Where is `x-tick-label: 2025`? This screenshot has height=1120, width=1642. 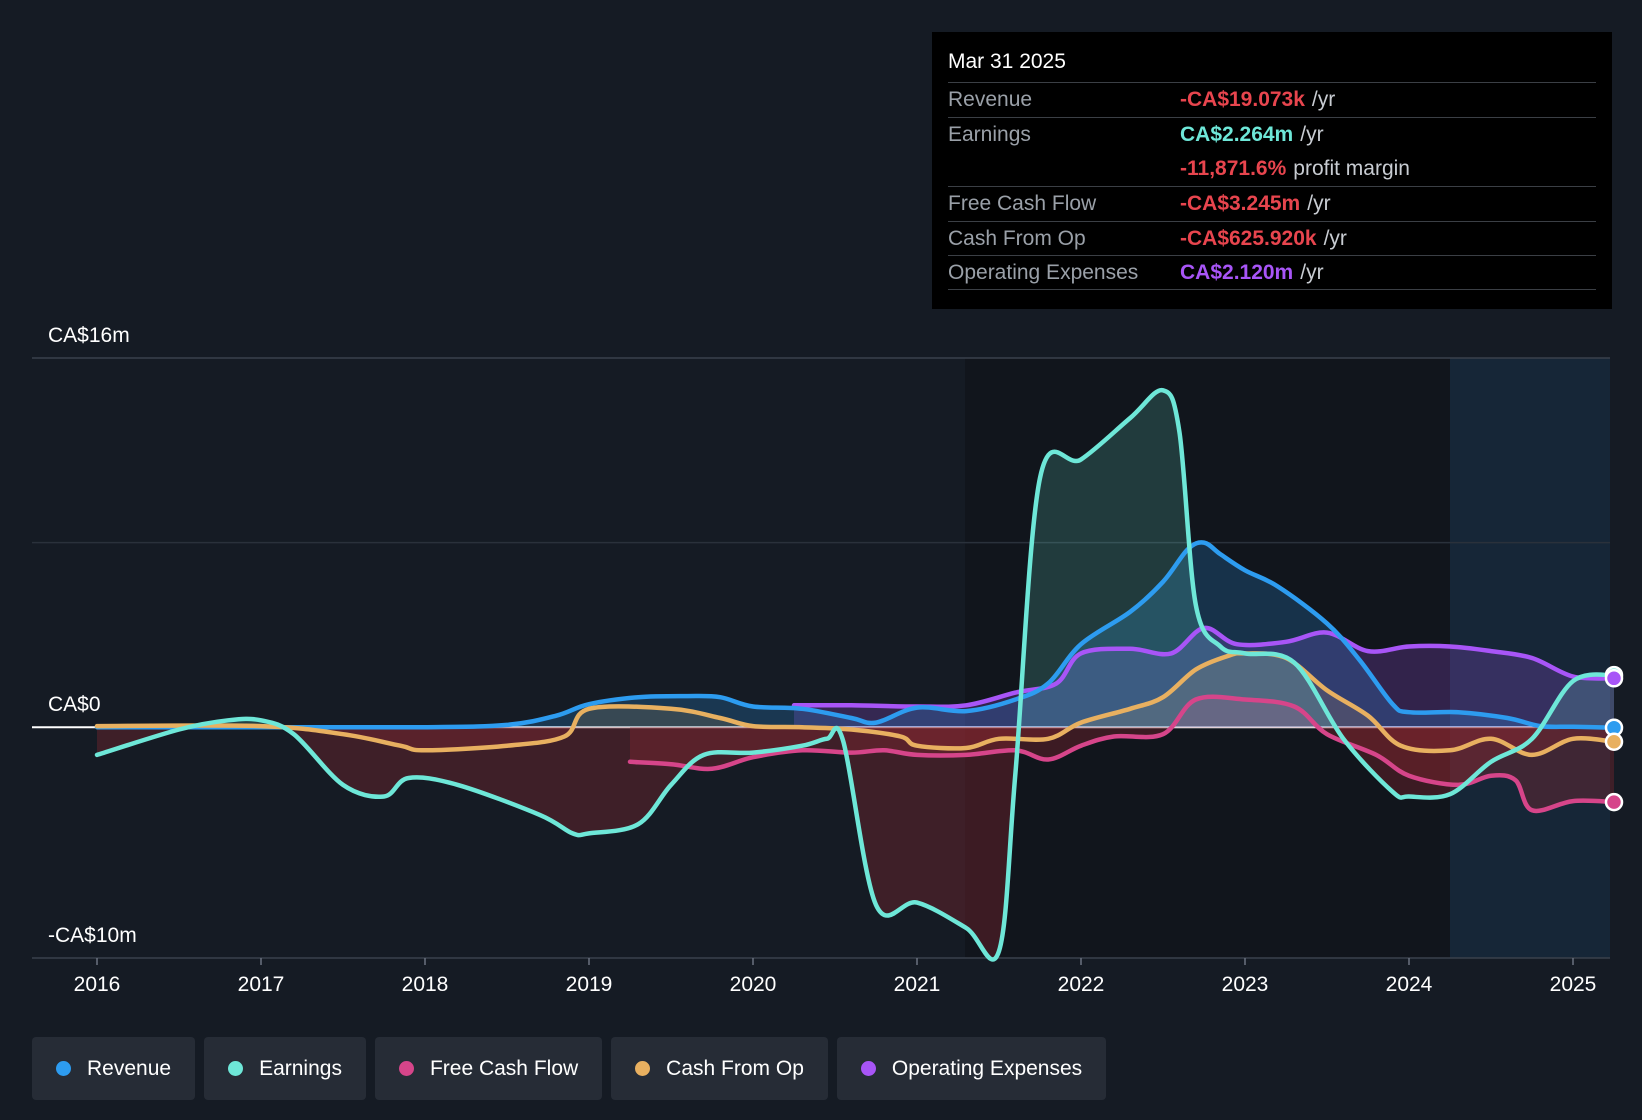
x-tick-label: 2025 is located at coordinates (1573, 984).